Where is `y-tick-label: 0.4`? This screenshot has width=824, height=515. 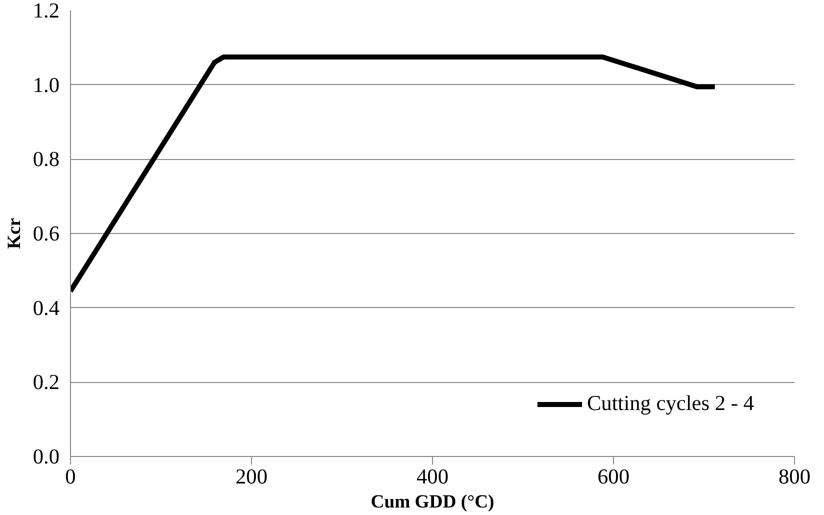
y-tick-label: 0.4 is located at coordinates (46, 308).